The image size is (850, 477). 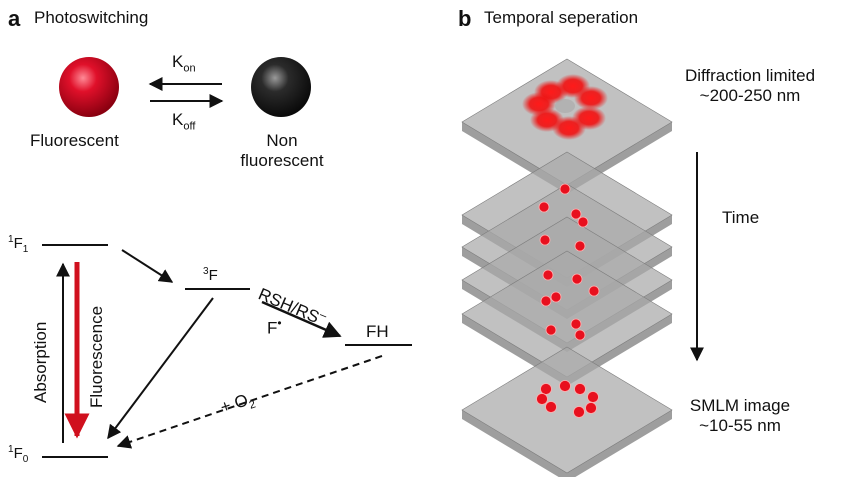 I want to click on k-on-sub: on, so click(x=189, y=68).